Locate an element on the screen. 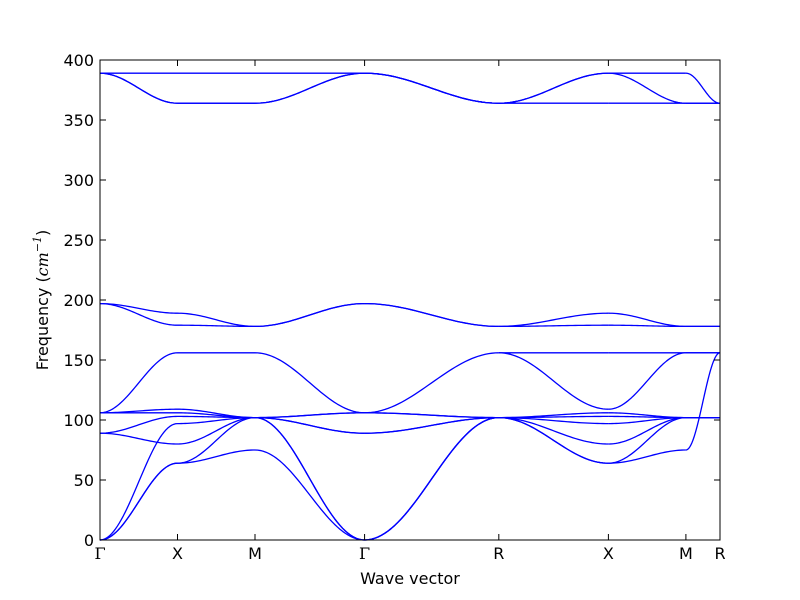 The width and height of the screenshot is (800, 600). y-tick-label: 200 is located at coordinates (78, 300).